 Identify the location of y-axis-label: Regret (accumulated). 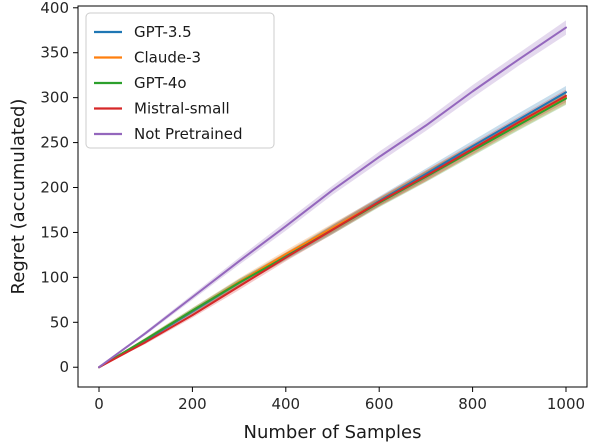
(18, 197).